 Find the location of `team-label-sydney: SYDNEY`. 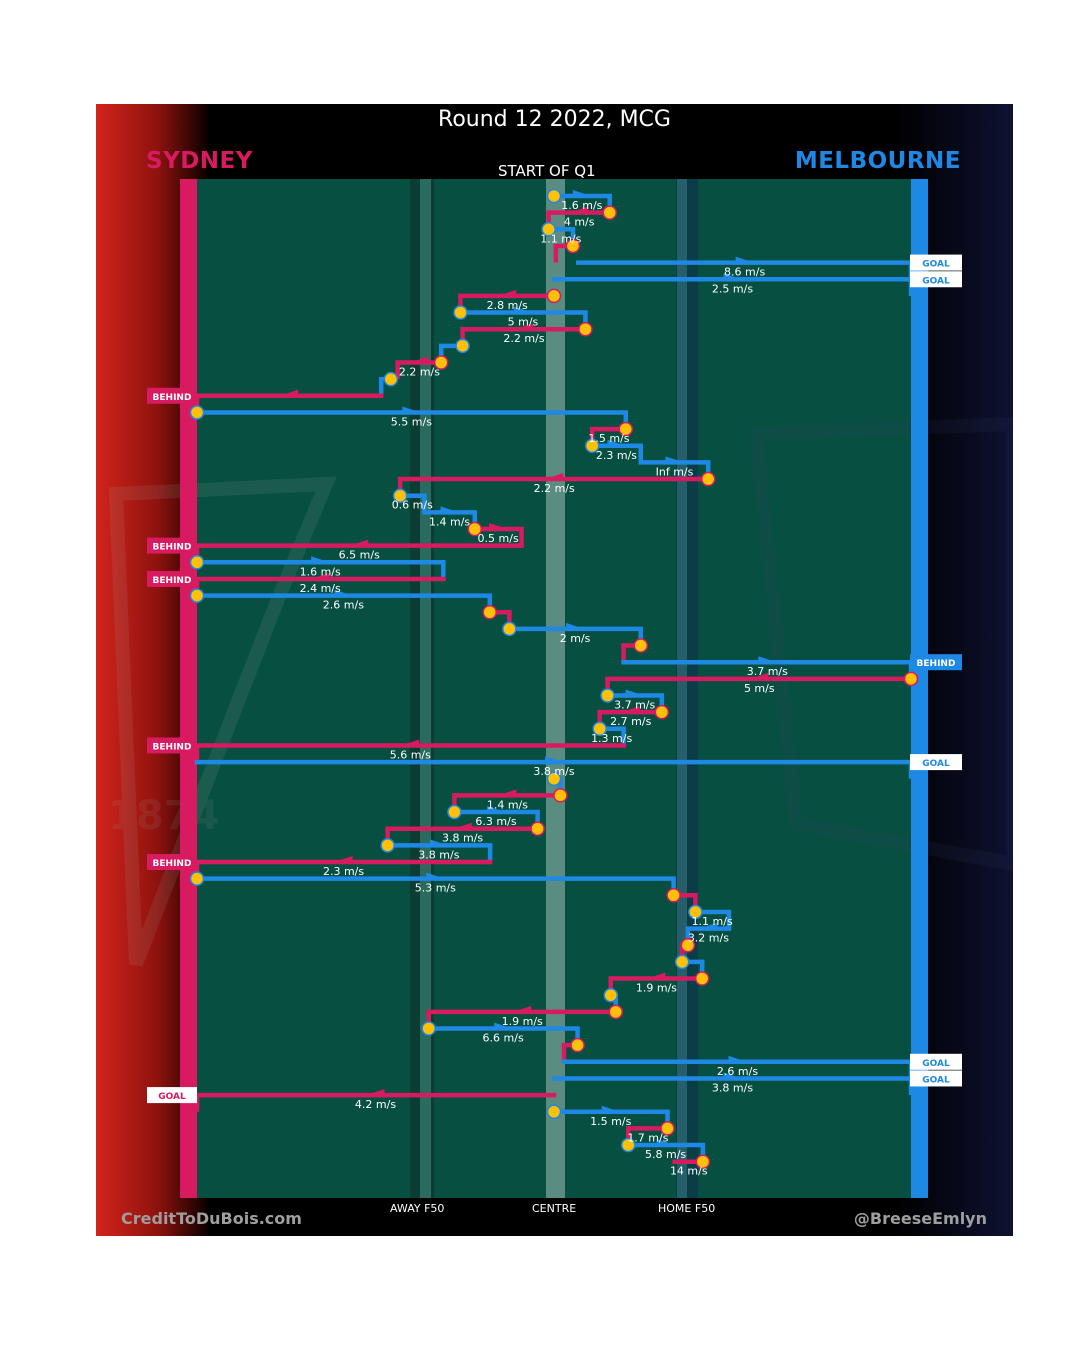

team-label-sydney: SYDNEY is located at coordinates (199, 161).